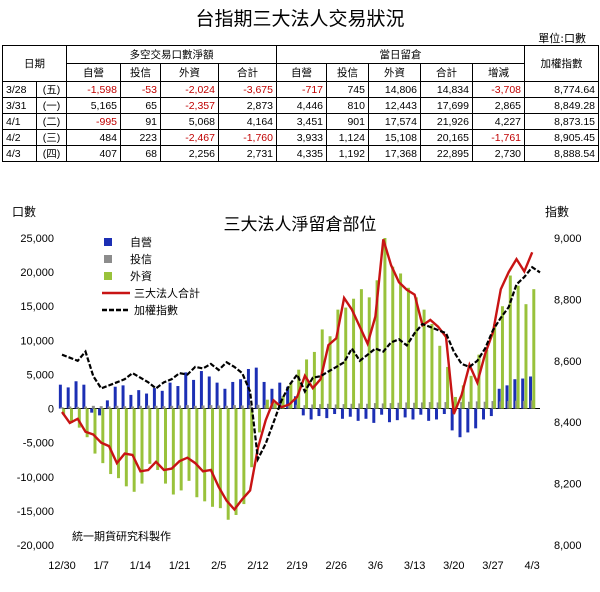 This screenshot has height=592, width=600. What do you see at coordinates (247, 89) in the screenshot?
I see `net-cell: -3,675` at bounding box center [247, 89].